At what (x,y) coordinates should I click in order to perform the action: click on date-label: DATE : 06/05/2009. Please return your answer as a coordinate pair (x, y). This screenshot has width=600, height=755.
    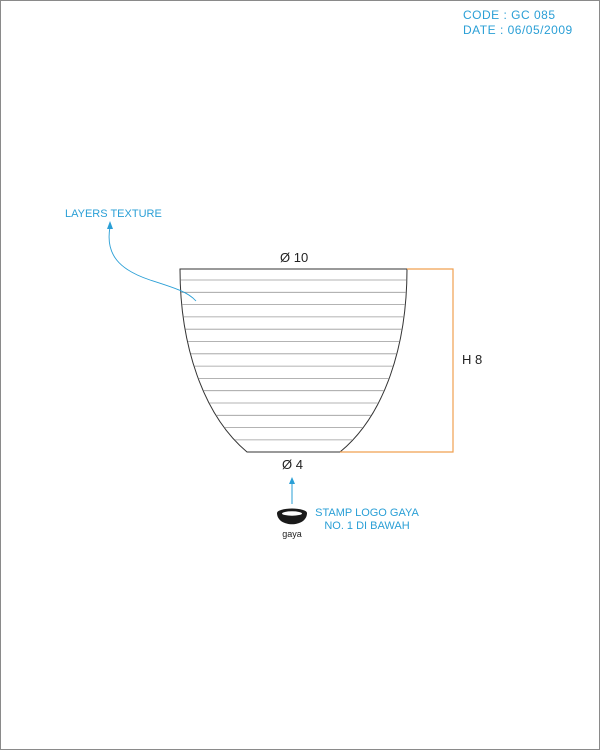
    Looking at the image, I should click on (518, 30).